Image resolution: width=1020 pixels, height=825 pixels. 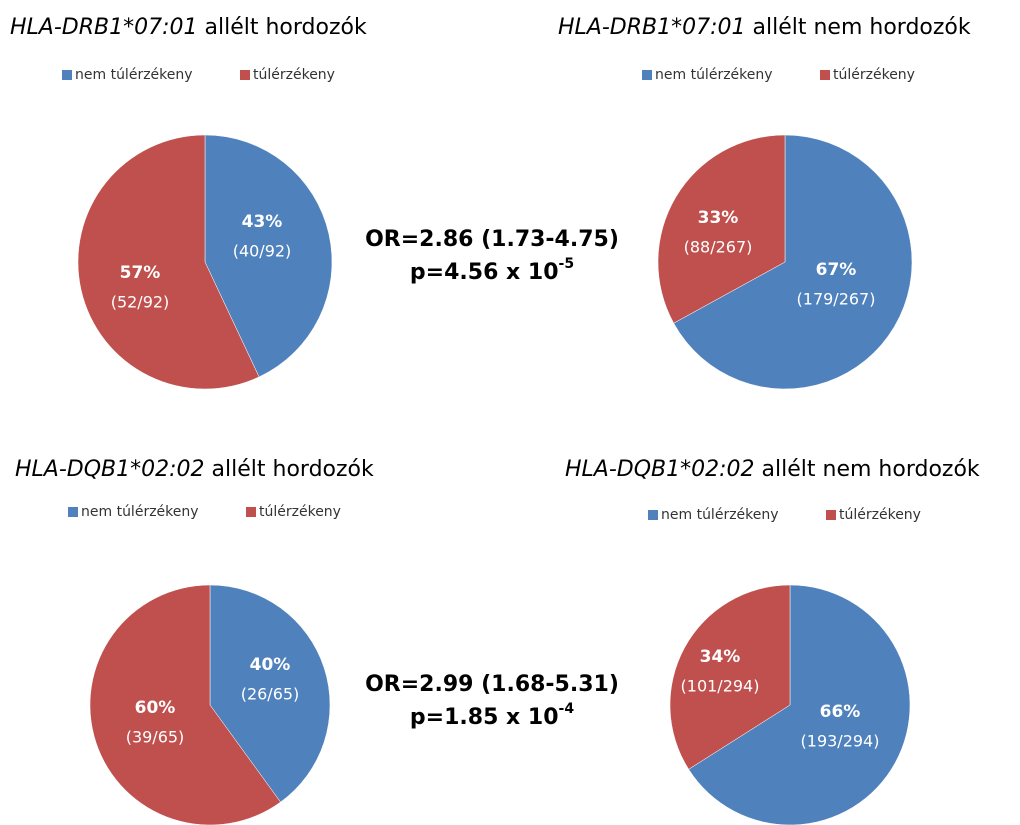 I want to click on p-text: p=1.85 x 10, so click(x=484, y=717).